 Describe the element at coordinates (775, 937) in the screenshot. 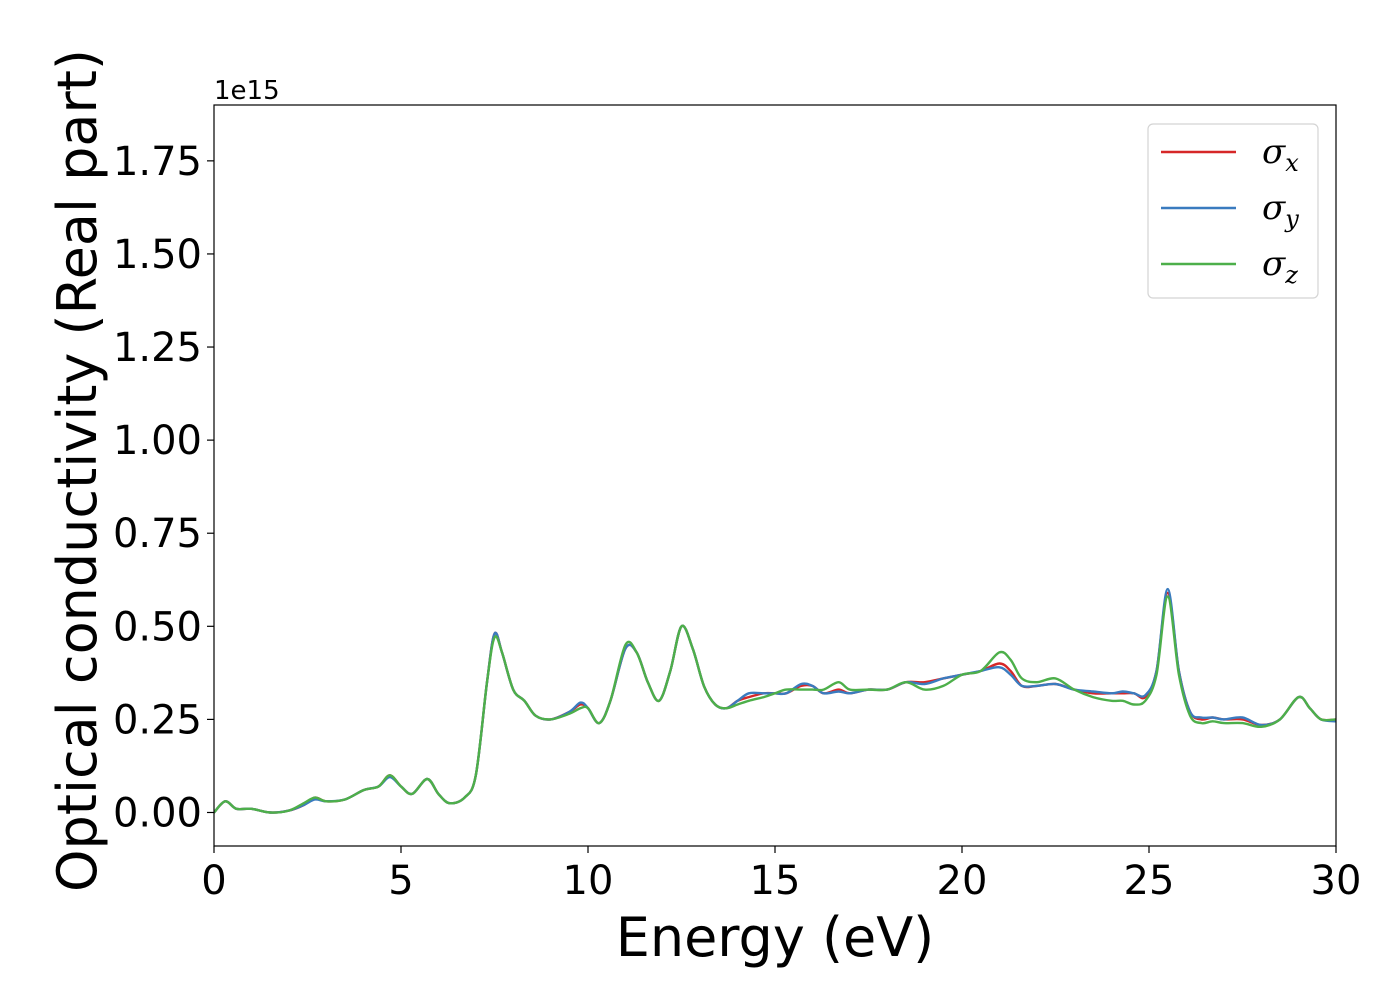

I see `x-axis-title: Energy (eV)` at that location.